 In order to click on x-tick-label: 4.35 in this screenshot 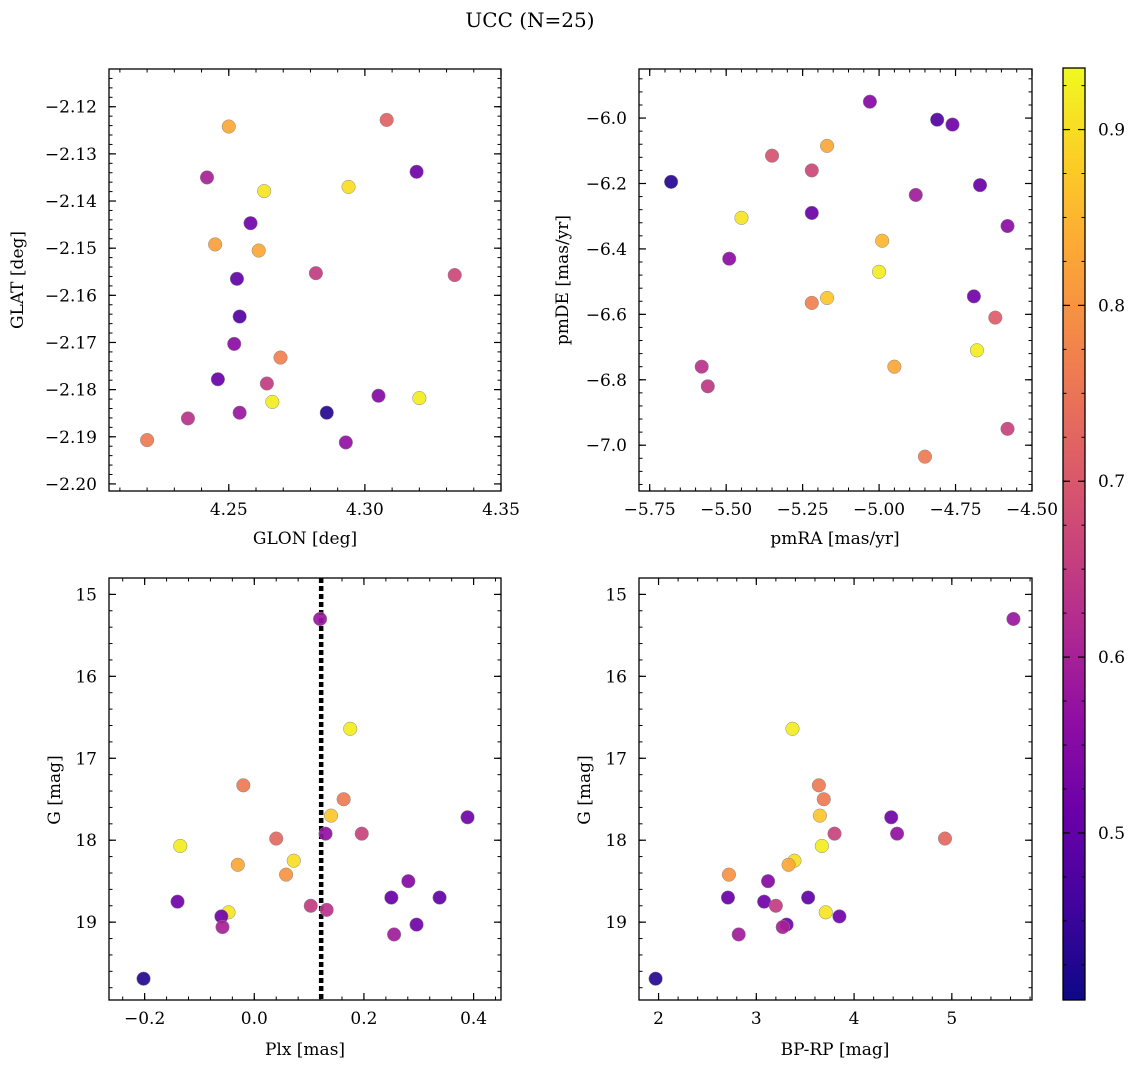, I will do `click(501, 510)`.